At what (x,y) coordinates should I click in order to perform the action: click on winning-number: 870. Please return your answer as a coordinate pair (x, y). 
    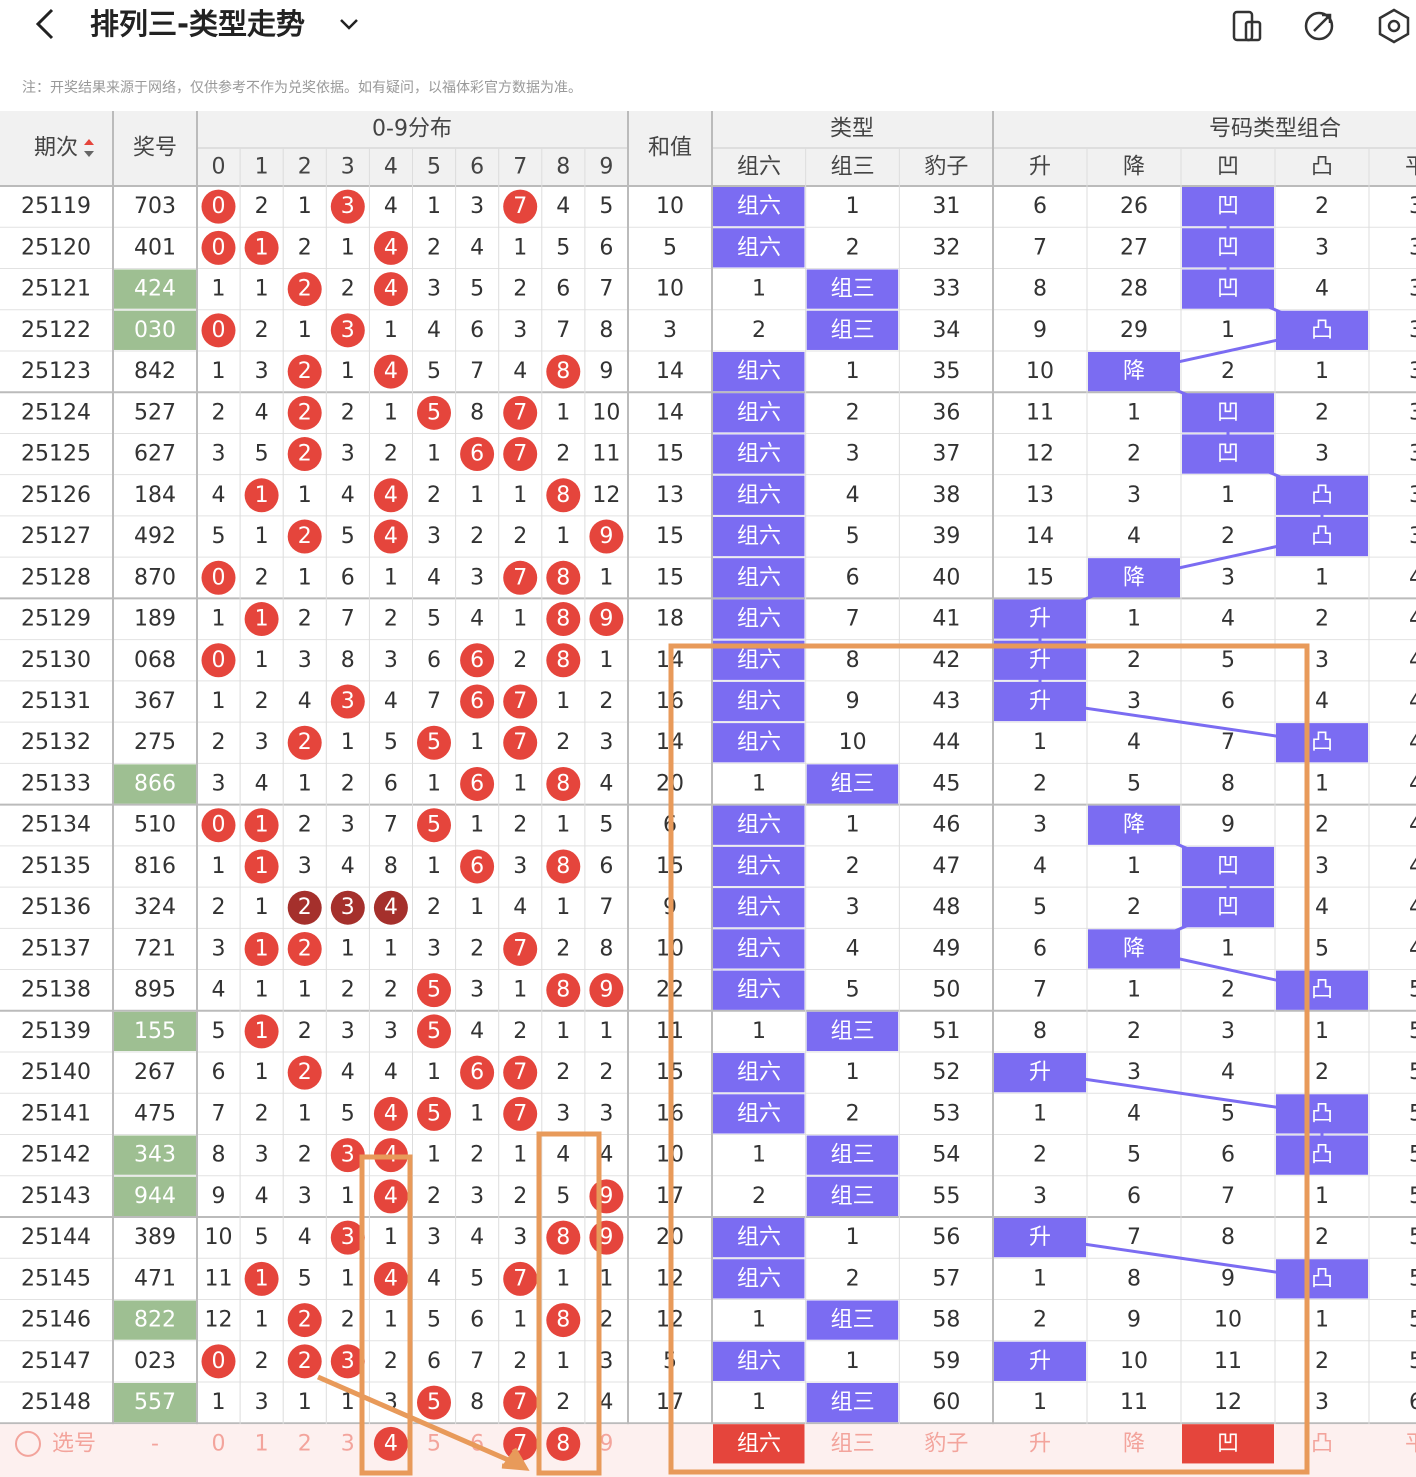
    Looking at the image, I should click on (155, 577).